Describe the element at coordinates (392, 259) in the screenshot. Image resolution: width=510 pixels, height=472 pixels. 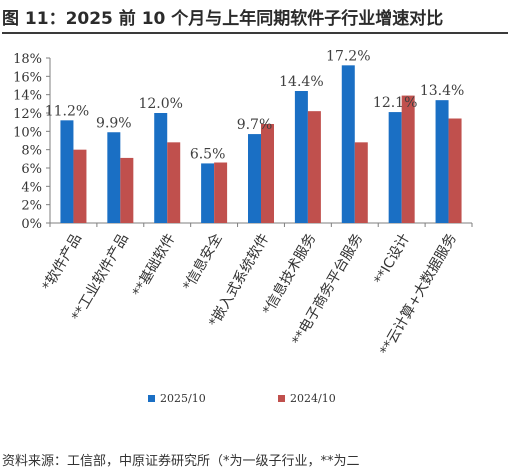
I see `category-label: **IC设计` at that location.